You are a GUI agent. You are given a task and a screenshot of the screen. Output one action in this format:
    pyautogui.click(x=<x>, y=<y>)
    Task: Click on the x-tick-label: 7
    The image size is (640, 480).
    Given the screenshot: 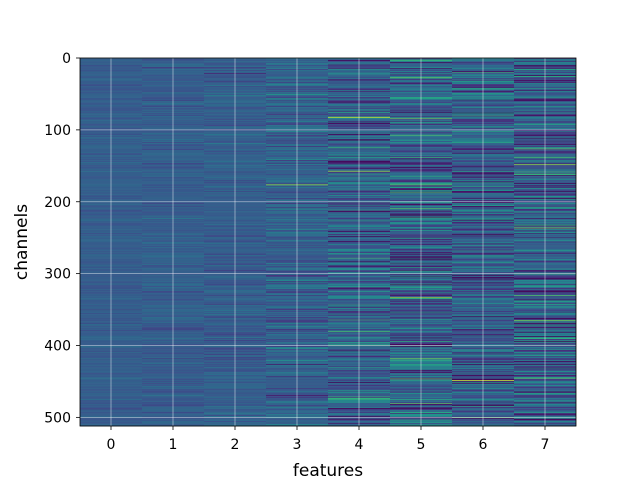 What is the action you would take?
    pyautogui.click(x=545, y=445)
    